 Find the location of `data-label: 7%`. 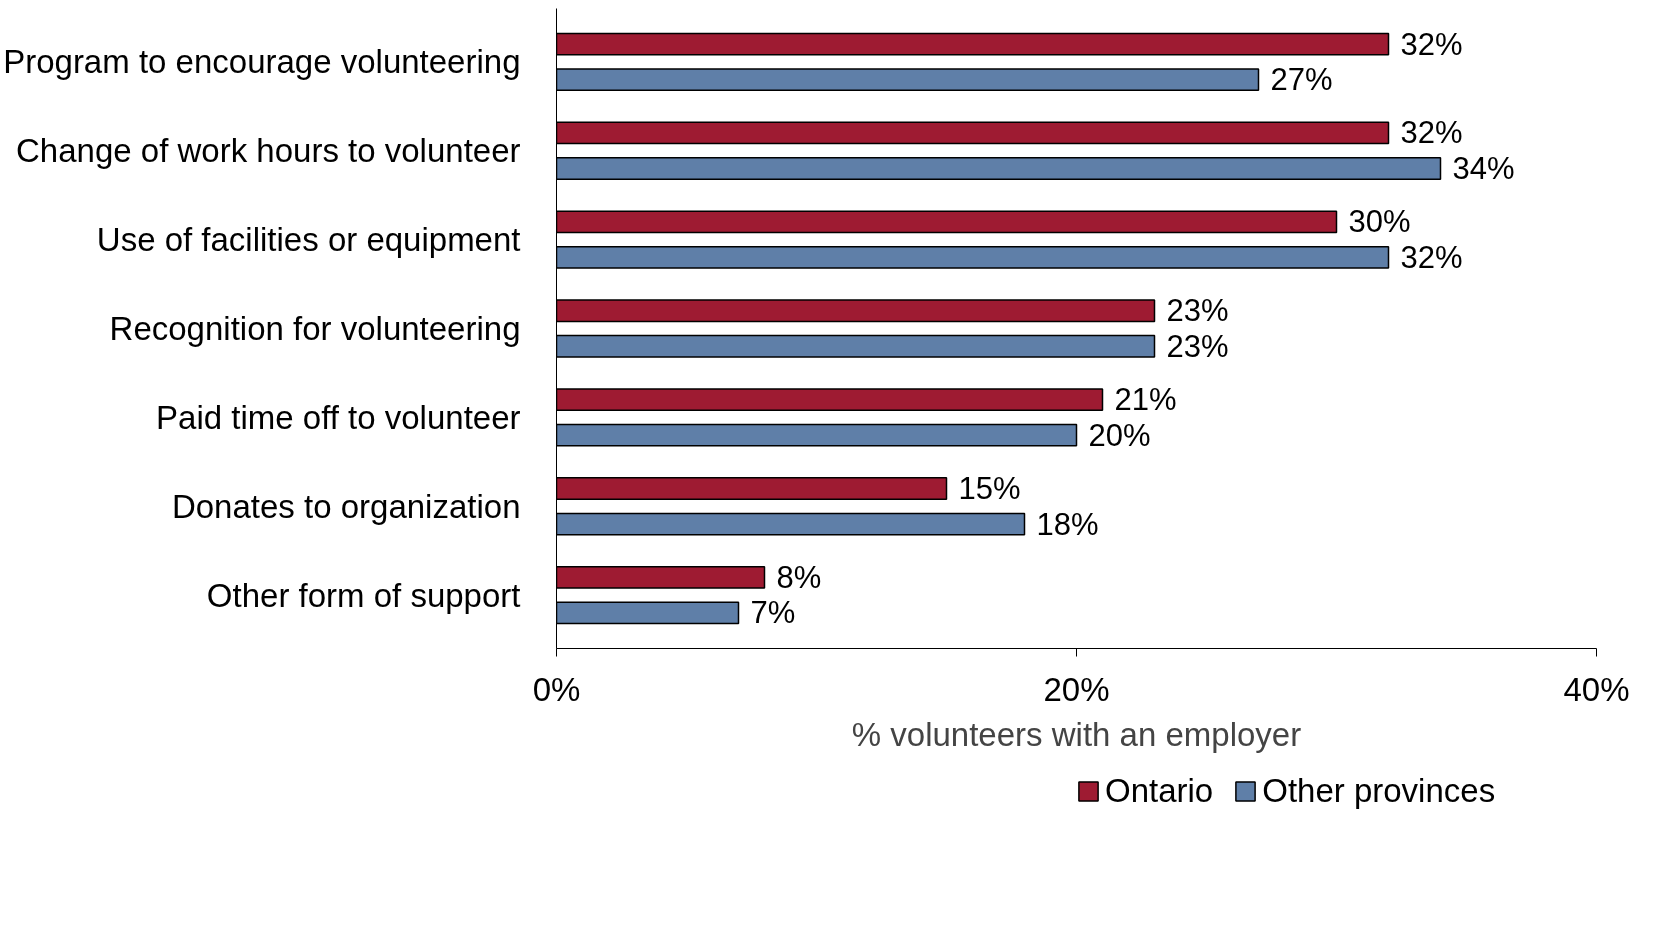

data-label: 7% is located at coordinates (773, 613).